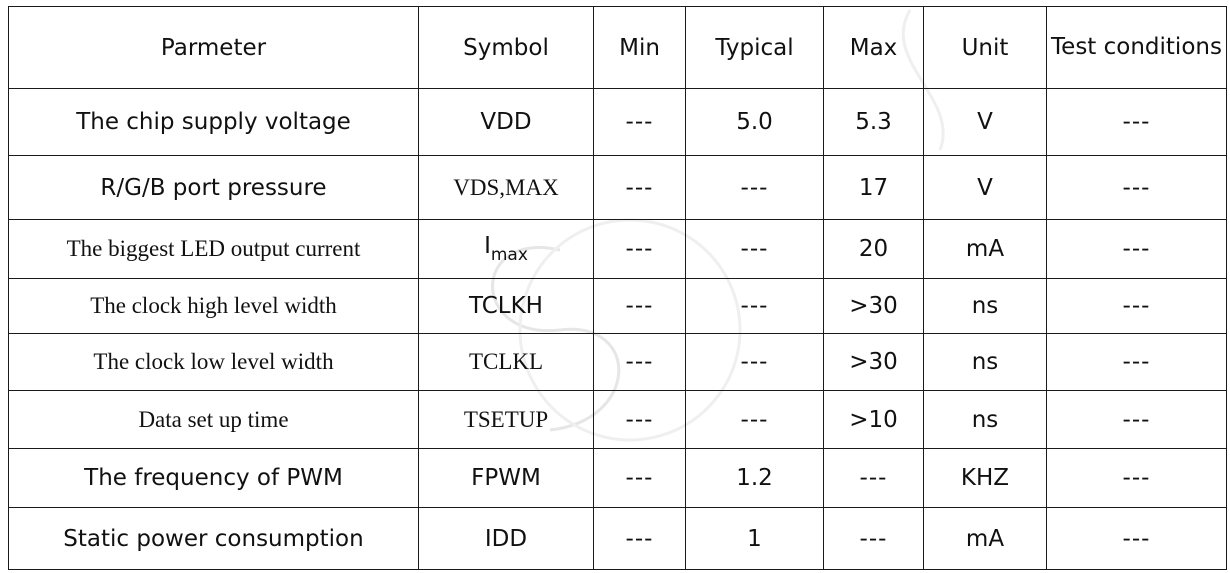 The width and height of the screenshot is (1230, 573). What do you see at coordinates (1136, 47) in the screenshot?
I see `header-test-conditions: Test conditions` at bounding box center [1136, 47].